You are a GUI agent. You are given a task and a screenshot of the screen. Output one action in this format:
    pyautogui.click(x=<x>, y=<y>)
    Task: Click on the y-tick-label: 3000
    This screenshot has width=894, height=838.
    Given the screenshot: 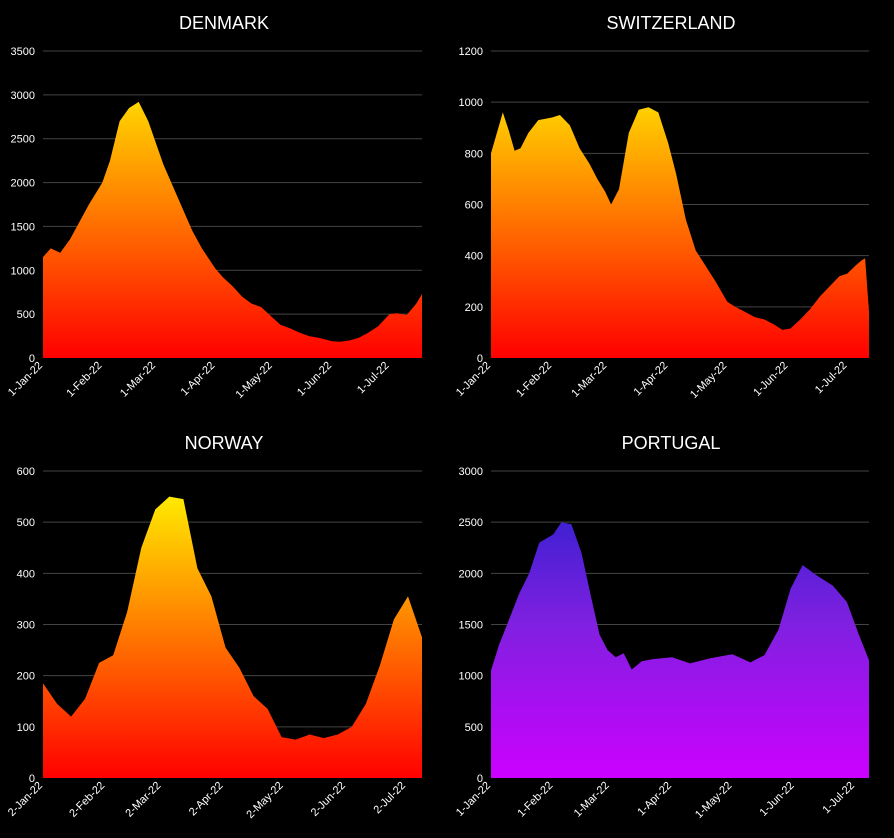 What is the action you would take?
    pyautogui.click(x=471, y=472)
    